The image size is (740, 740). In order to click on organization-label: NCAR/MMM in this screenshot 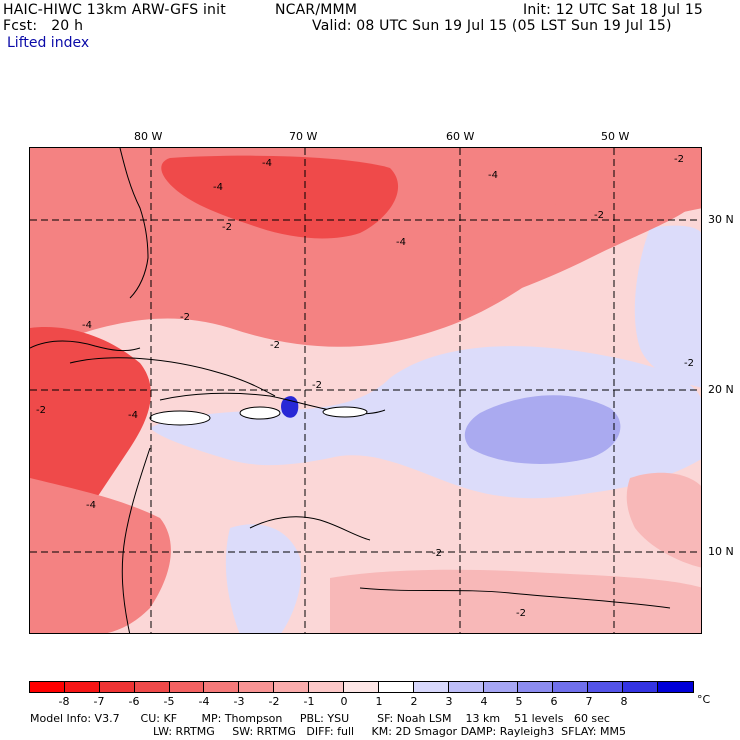, I will do `click(316, 10)`.